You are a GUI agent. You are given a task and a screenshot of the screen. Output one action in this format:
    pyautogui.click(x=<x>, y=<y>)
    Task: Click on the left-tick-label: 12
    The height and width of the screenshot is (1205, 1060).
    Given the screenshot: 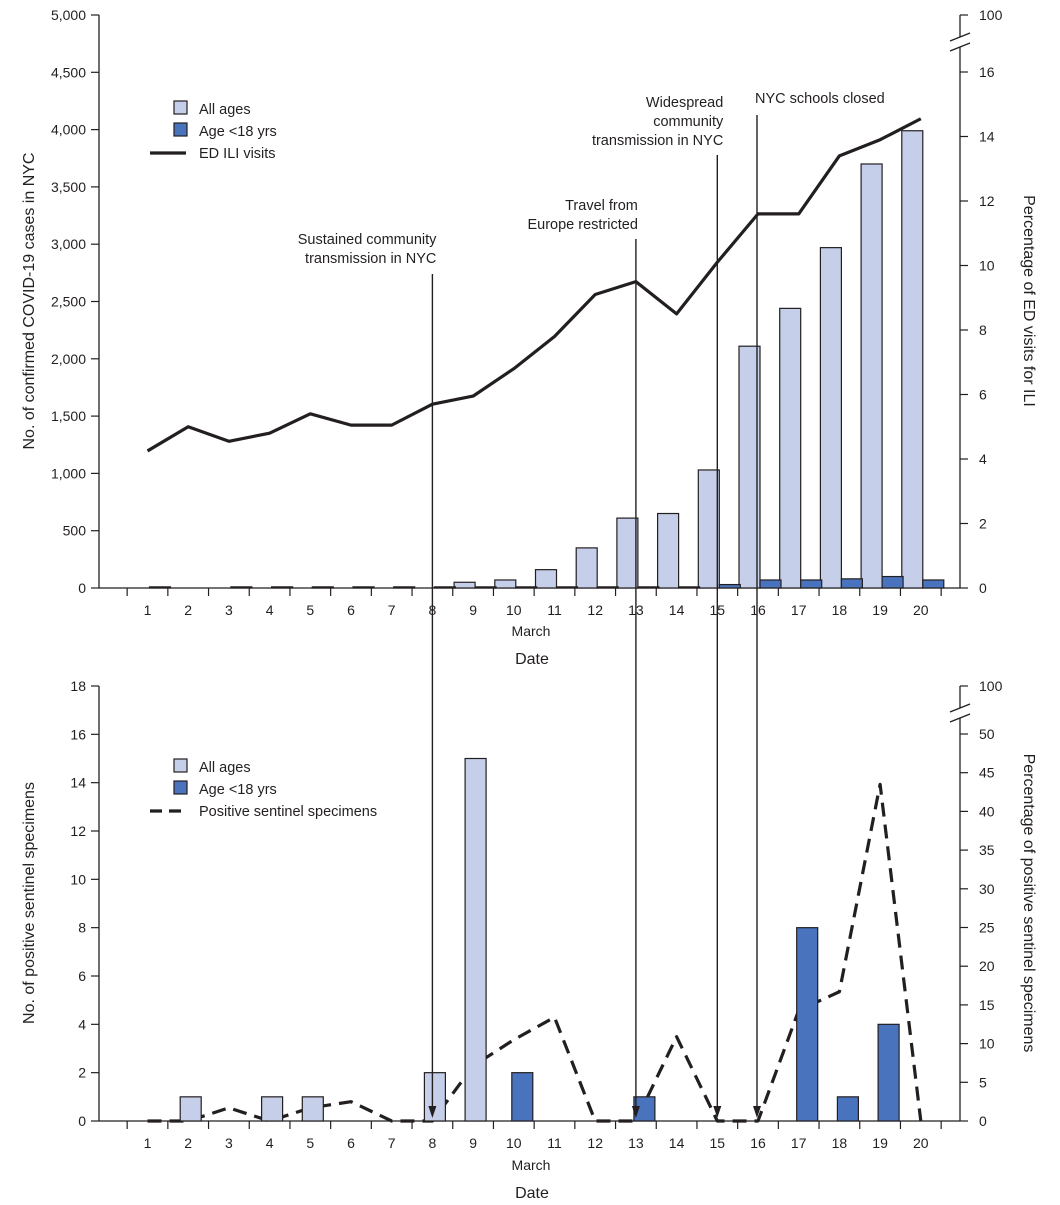 What is the action you would take?
    pyautogui.click(x=78, y=831)
    